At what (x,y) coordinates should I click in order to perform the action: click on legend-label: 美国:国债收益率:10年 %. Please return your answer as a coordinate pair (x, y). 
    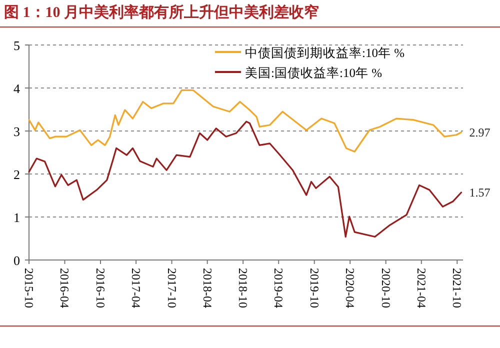
    Looking at the image, I should click on (313, 72).